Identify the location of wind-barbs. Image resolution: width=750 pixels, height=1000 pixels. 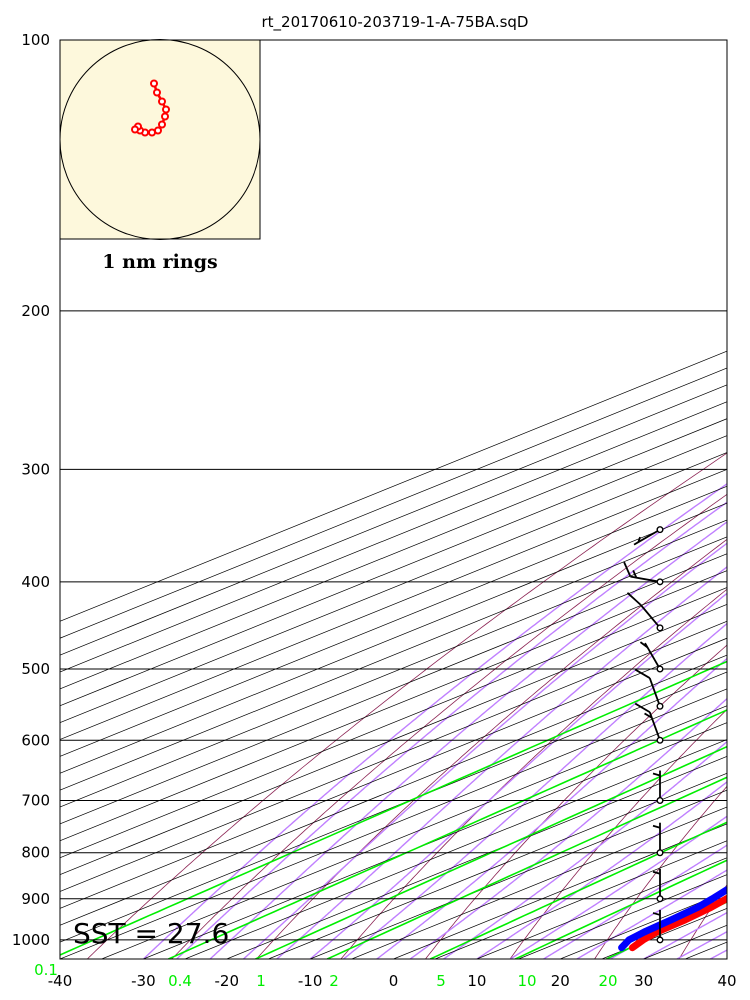
(643, 735).